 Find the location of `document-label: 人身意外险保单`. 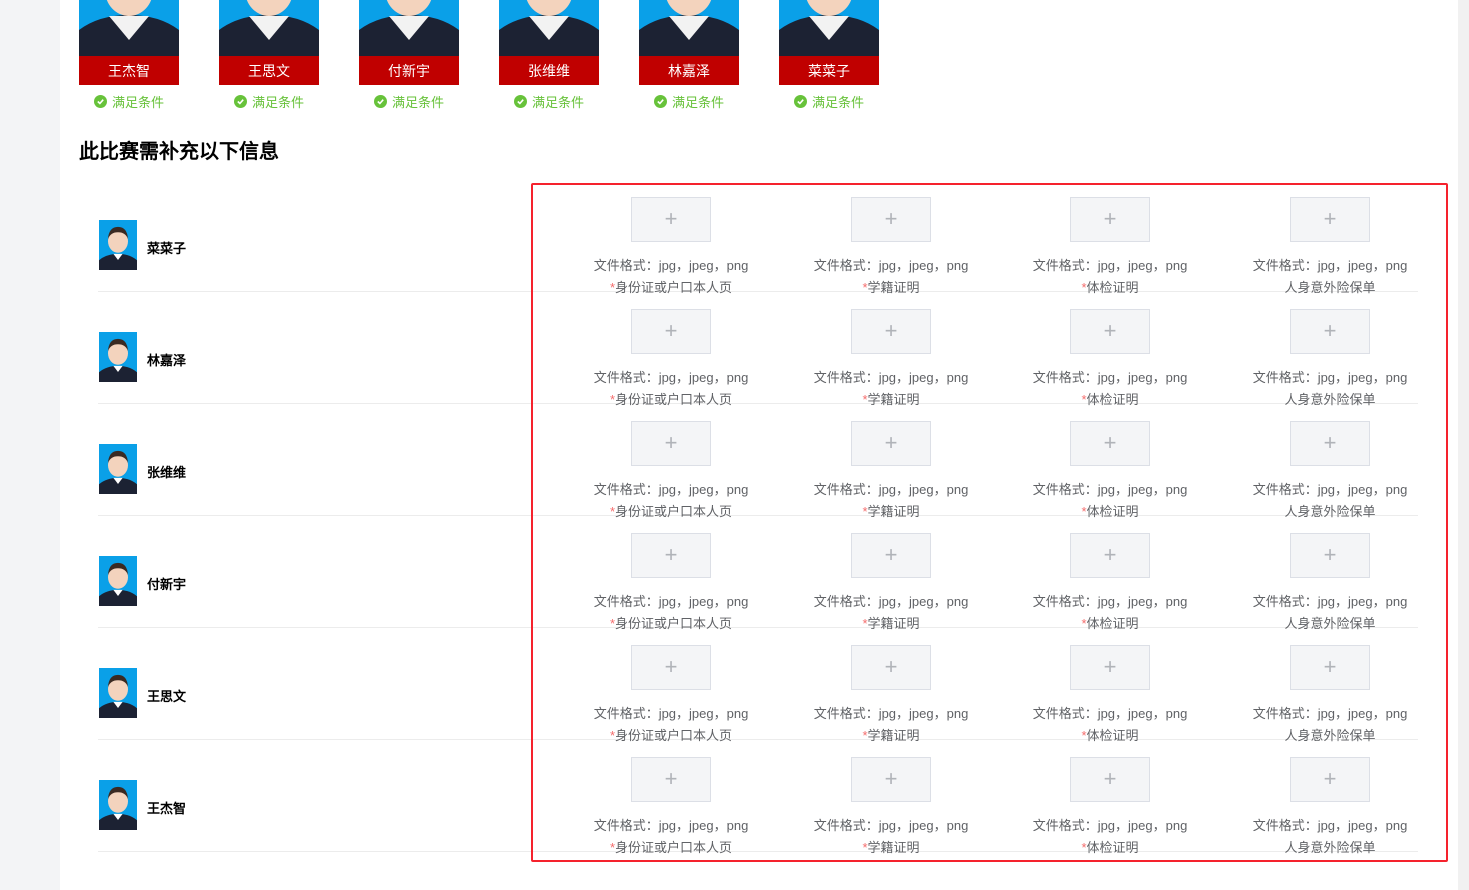

document-label: 人身意外险保单 is located at coordinates (1330, 734).